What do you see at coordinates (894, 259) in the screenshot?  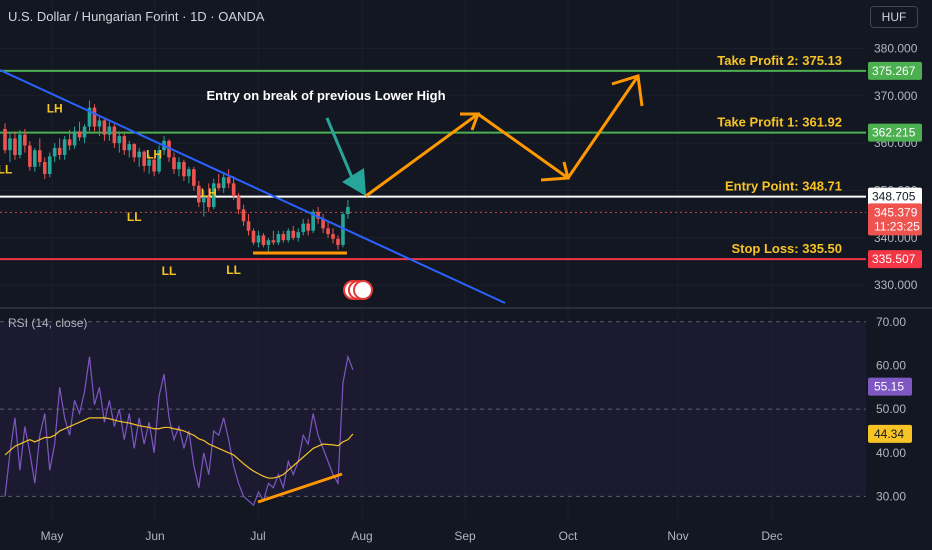 I see `level-axis-value: 335.507` at bounding box center [894, 259].